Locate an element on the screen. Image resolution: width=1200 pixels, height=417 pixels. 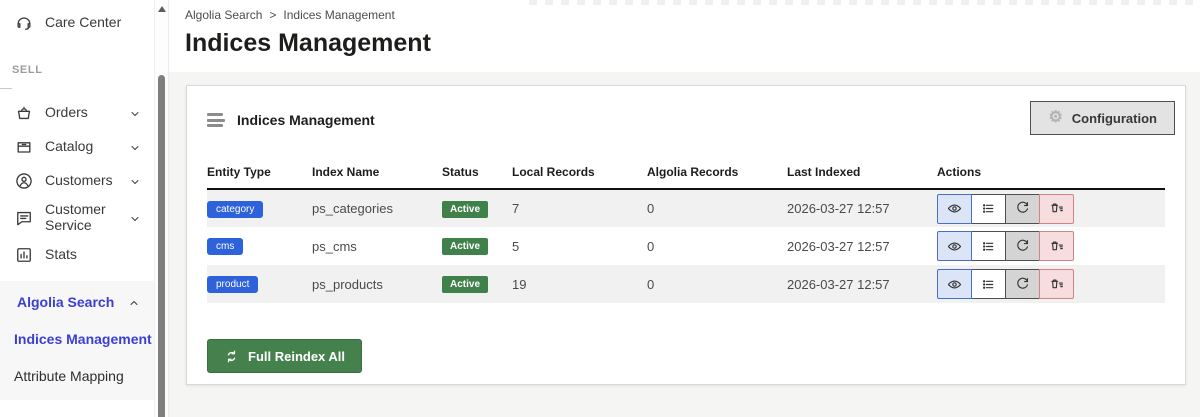
full-reindex-all-button: Full Reindex All is located at coordinates (285, 356).